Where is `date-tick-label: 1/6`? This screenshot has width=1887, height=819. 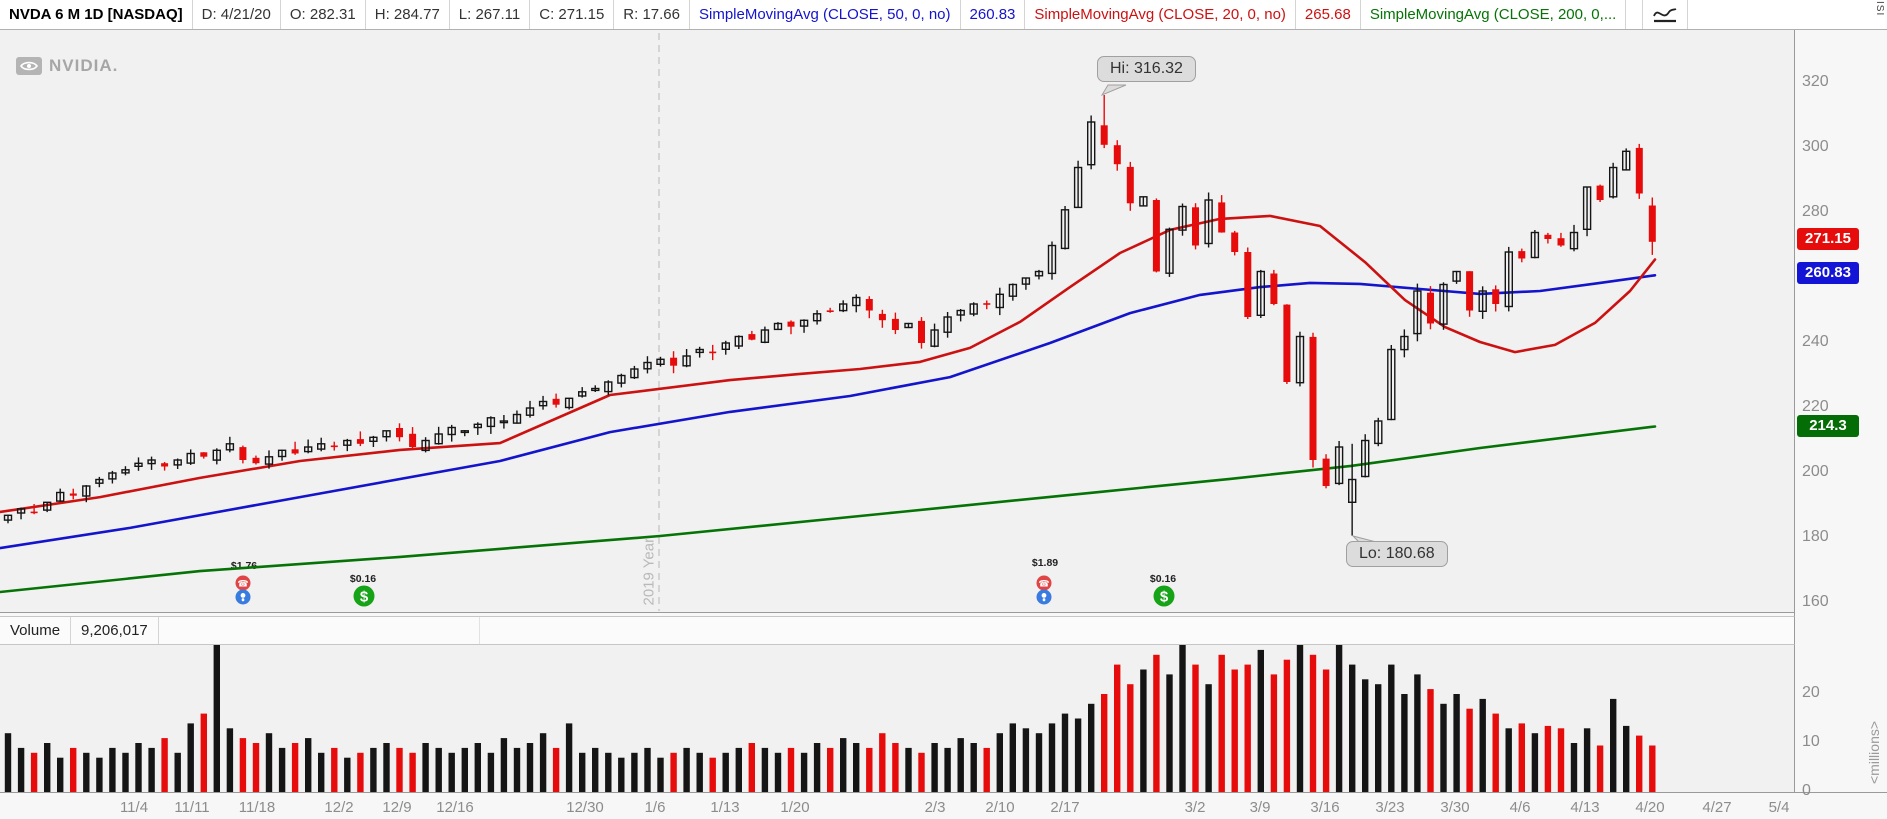
date-tick-label: 1/6 is located at coordinates (655, 807).